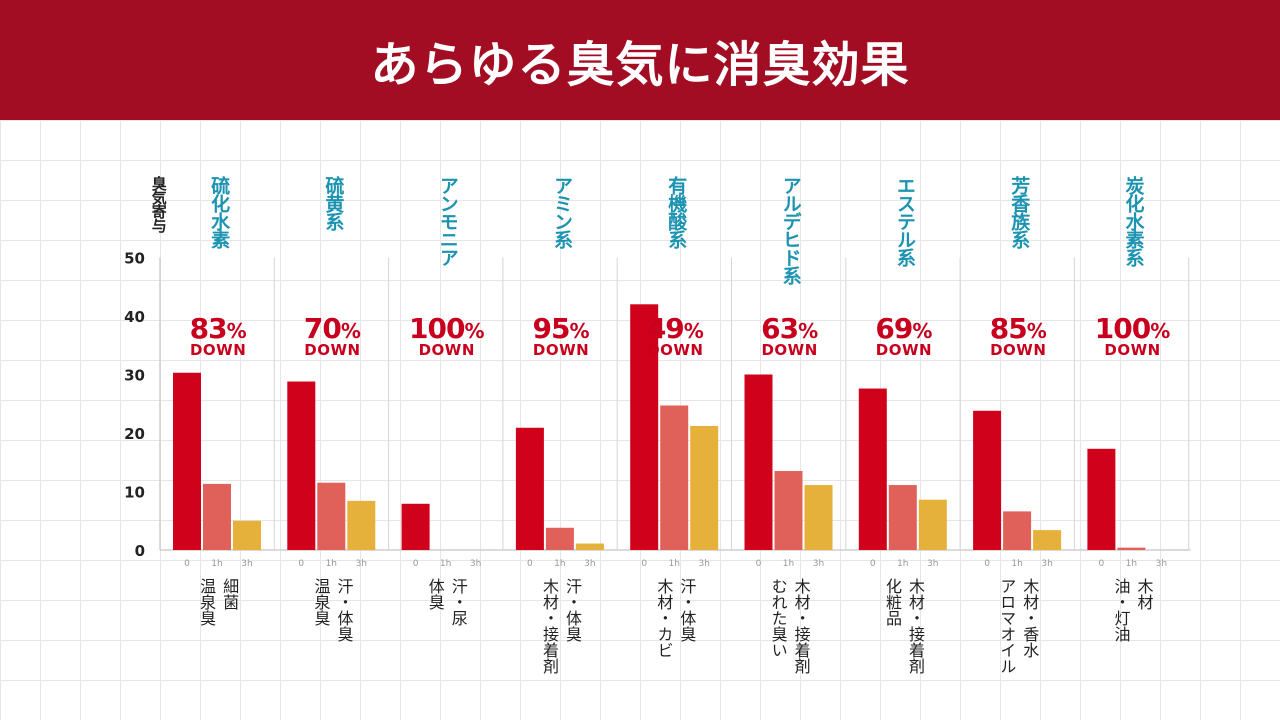  Describe the element at coordinates (1019, 212) in the screenshot. I see `category-label: 芳香族系` at that location.